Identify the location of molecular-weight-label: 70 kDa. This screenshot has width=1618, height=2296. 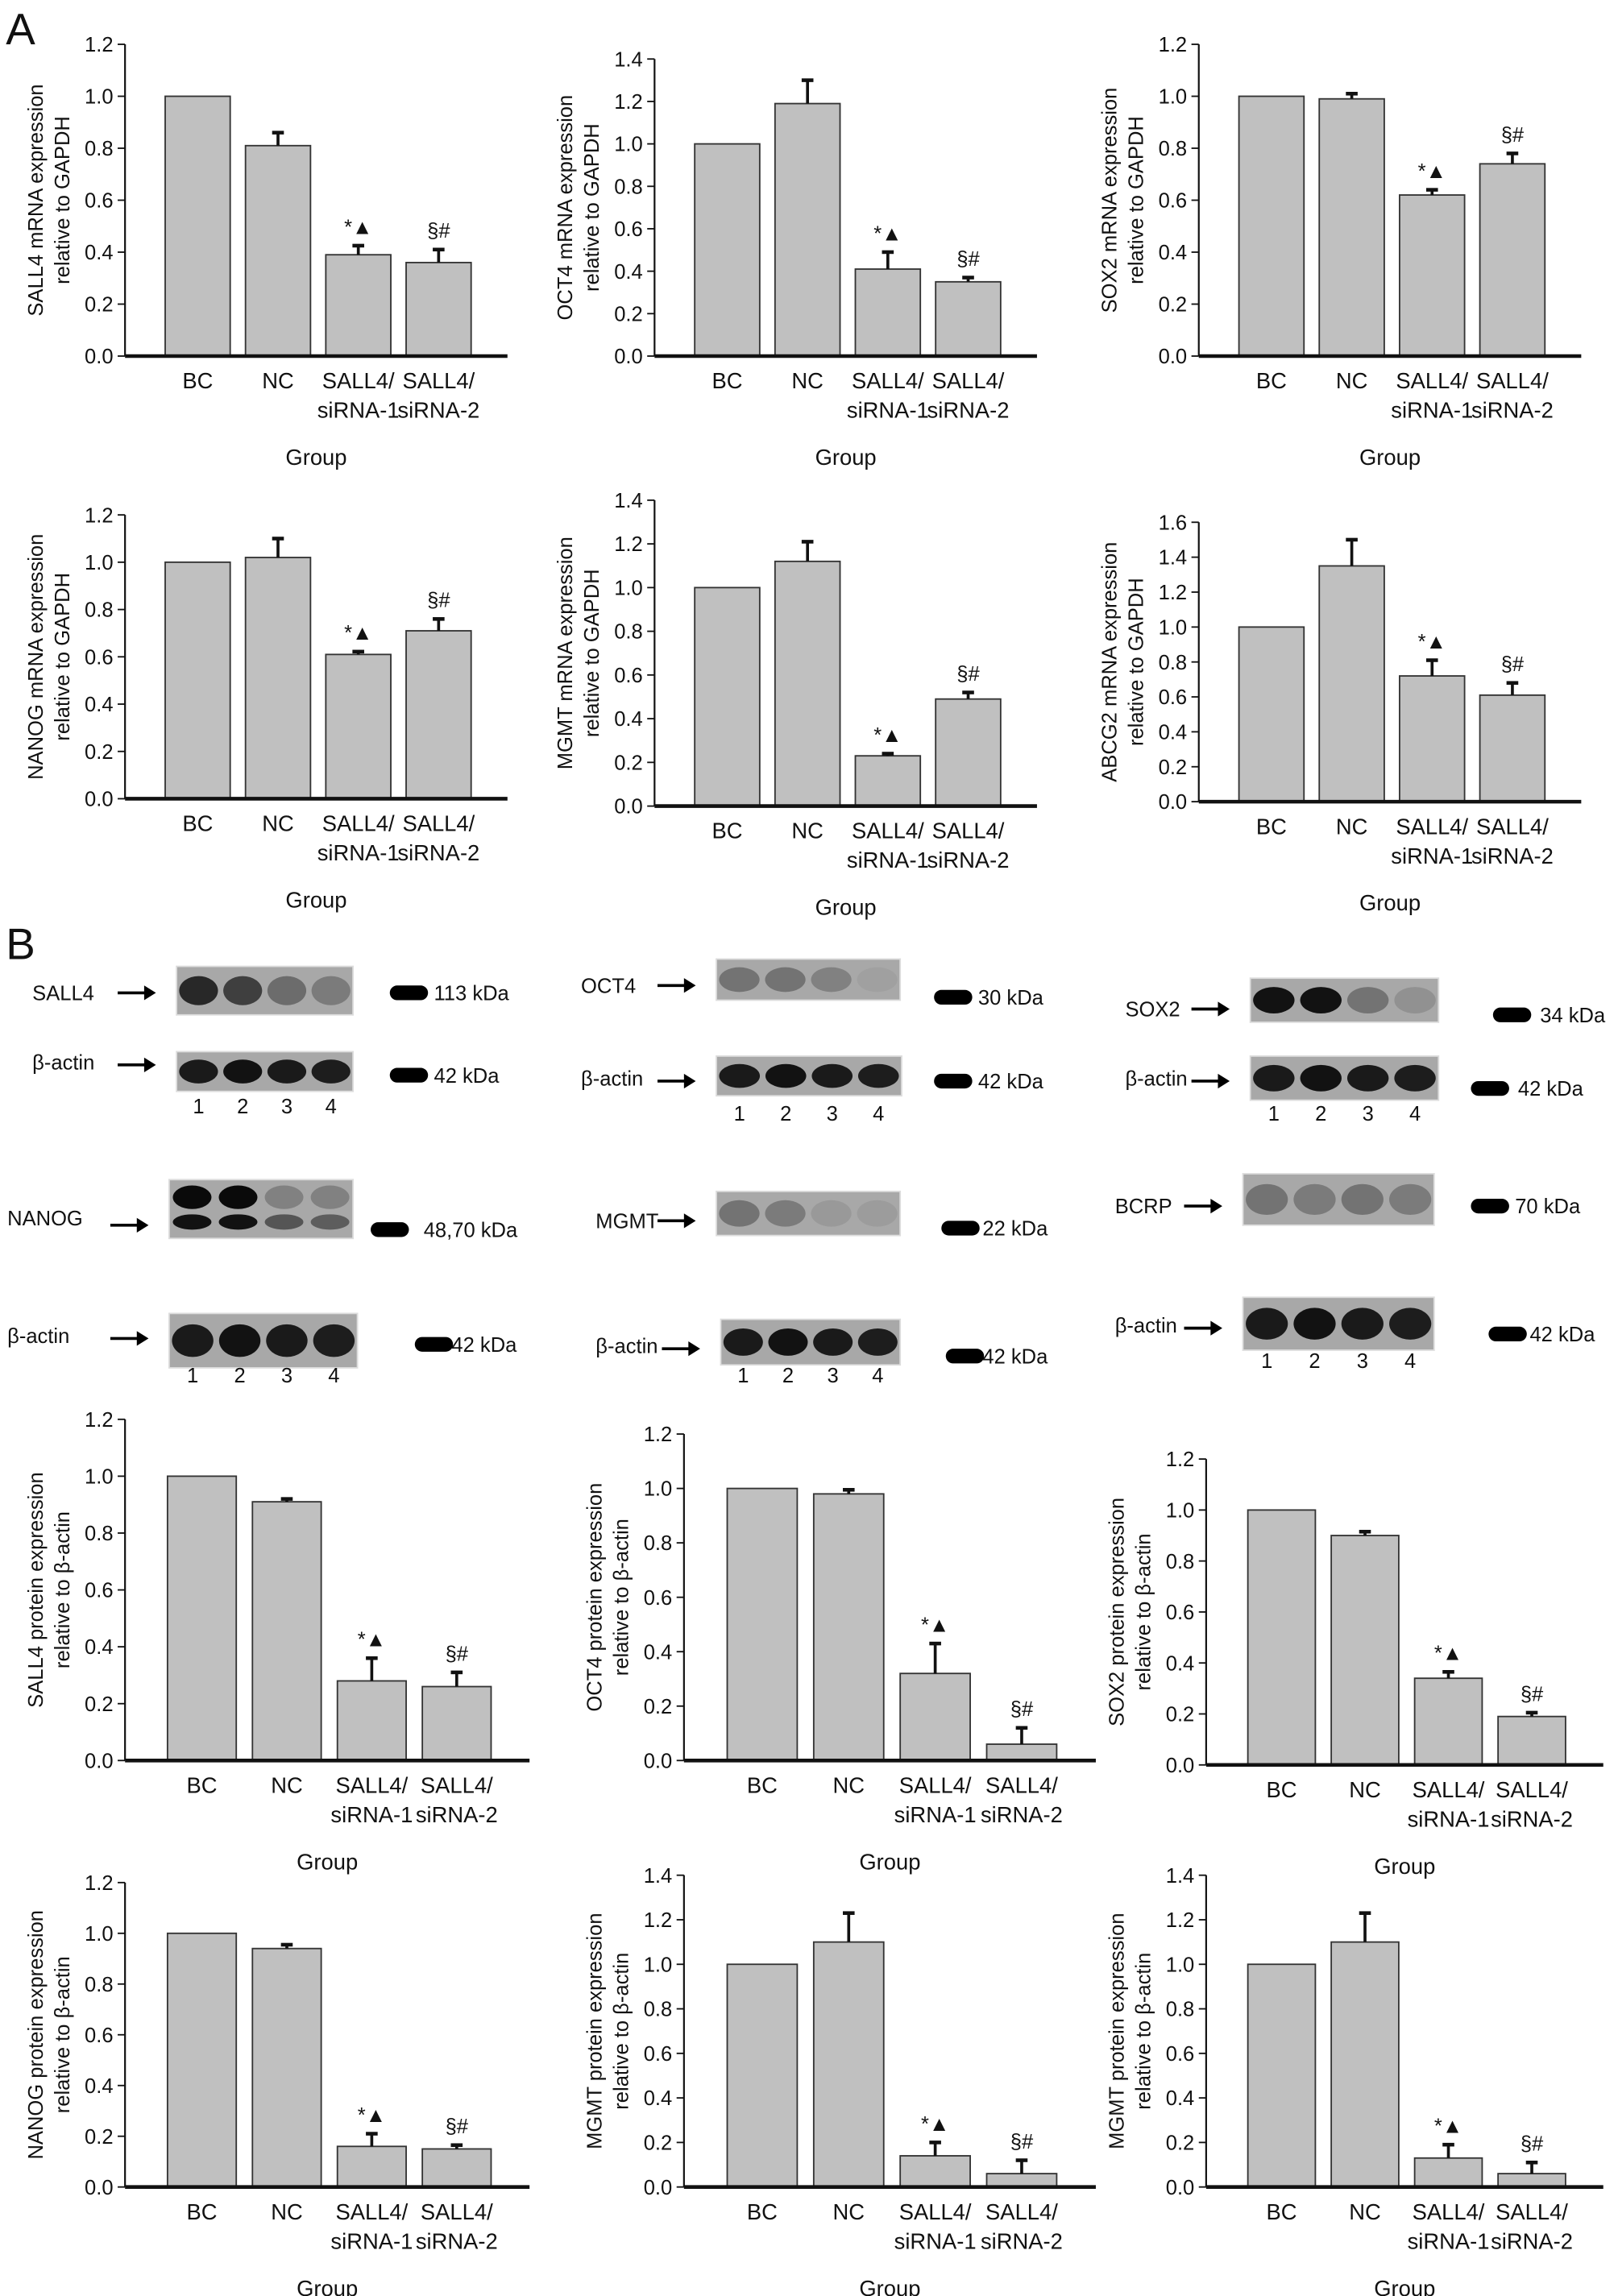
(1548, 1207).